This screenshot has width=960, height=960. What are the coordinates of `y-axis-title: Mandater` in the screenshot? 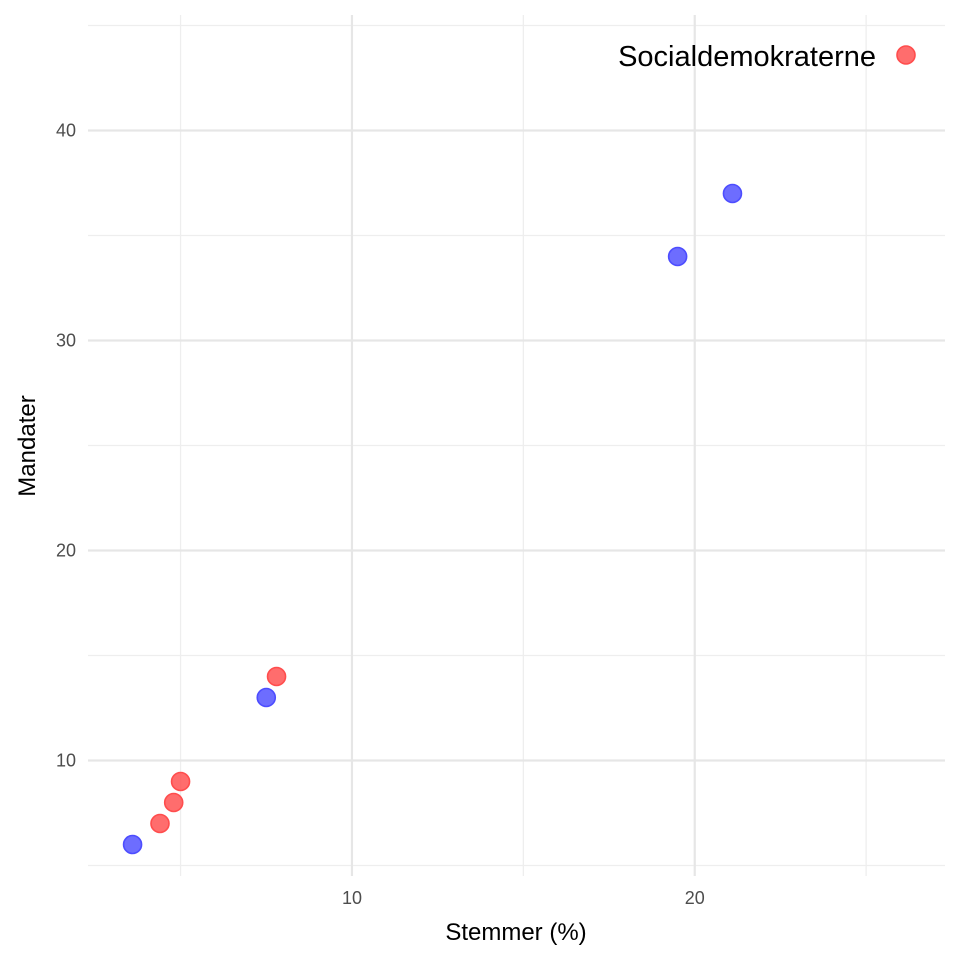 It's located at (27, 445).